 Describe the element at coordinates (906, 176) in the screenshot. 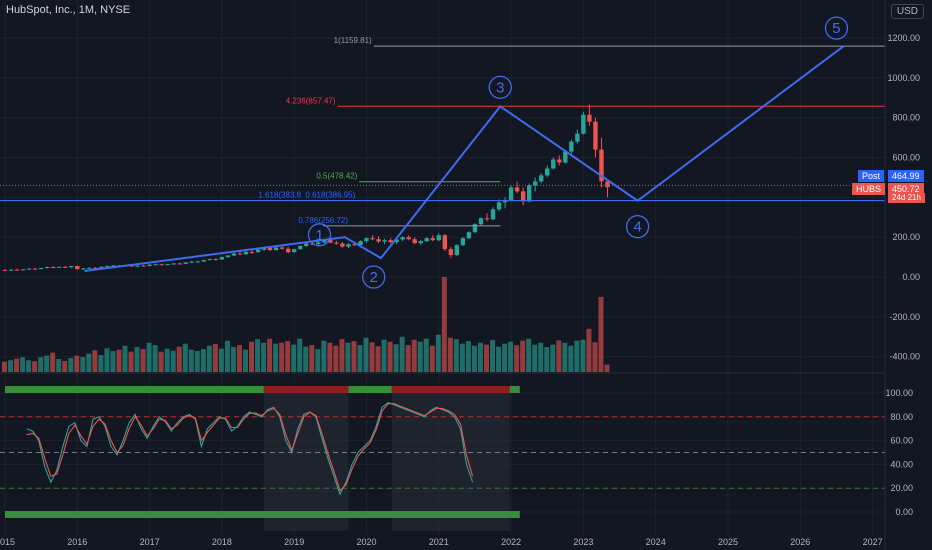

I see `post-value-tag: 464.99` at that location.